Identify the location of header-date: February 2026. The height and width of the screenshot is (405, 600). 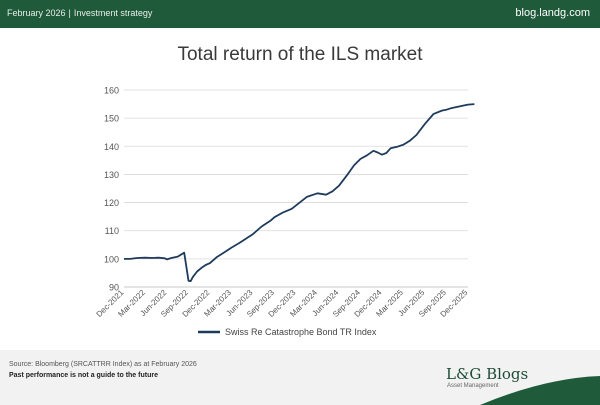
(36, 13).